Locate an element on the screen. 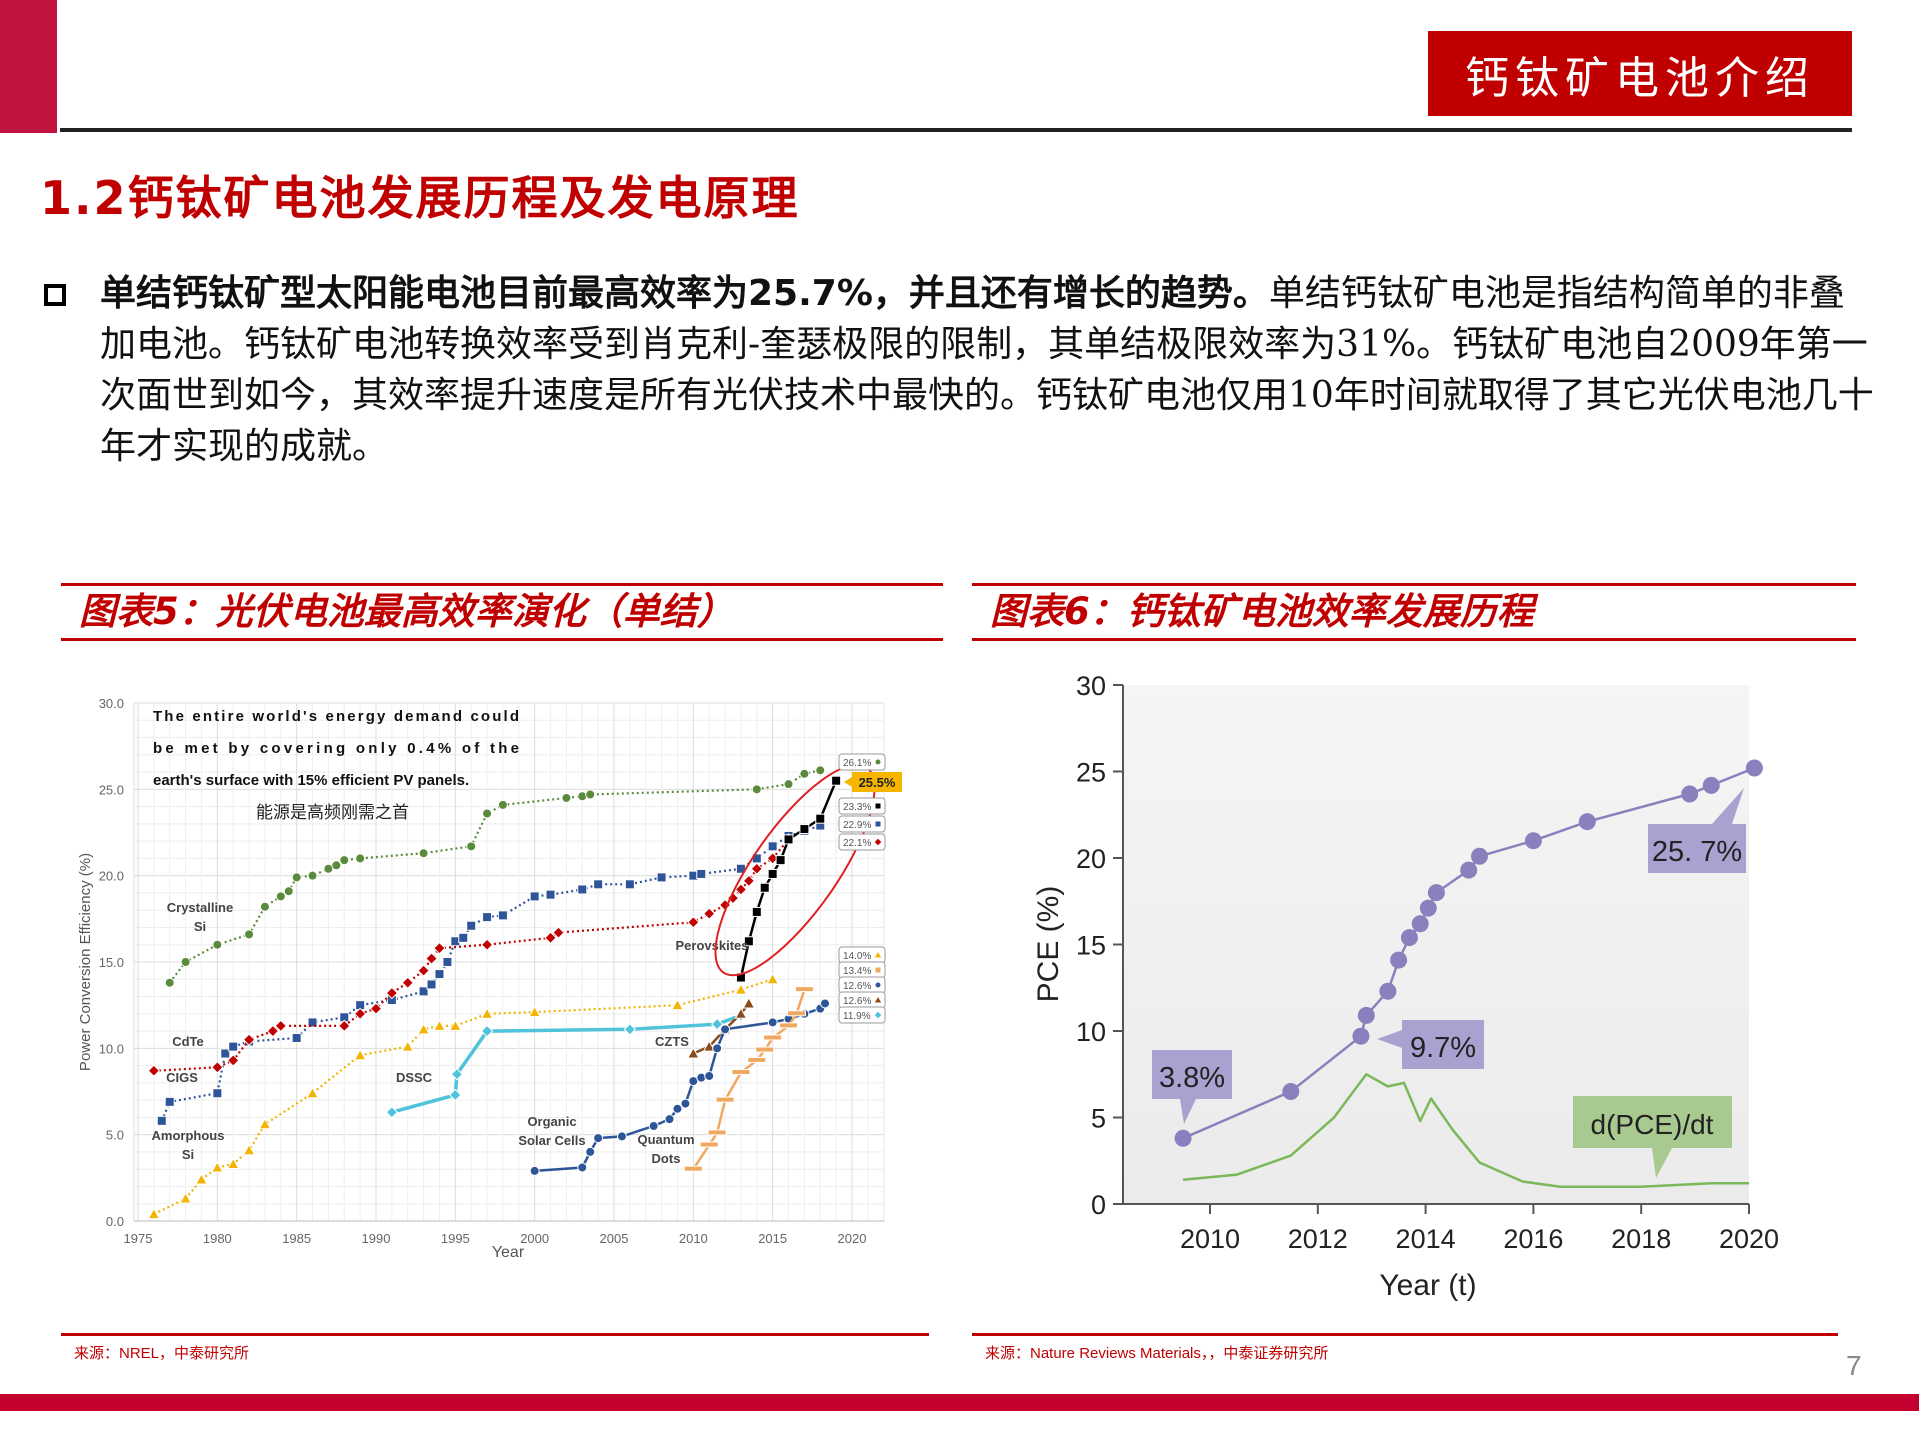  svg-text: 10 is located at coordinates (1091, 1032).